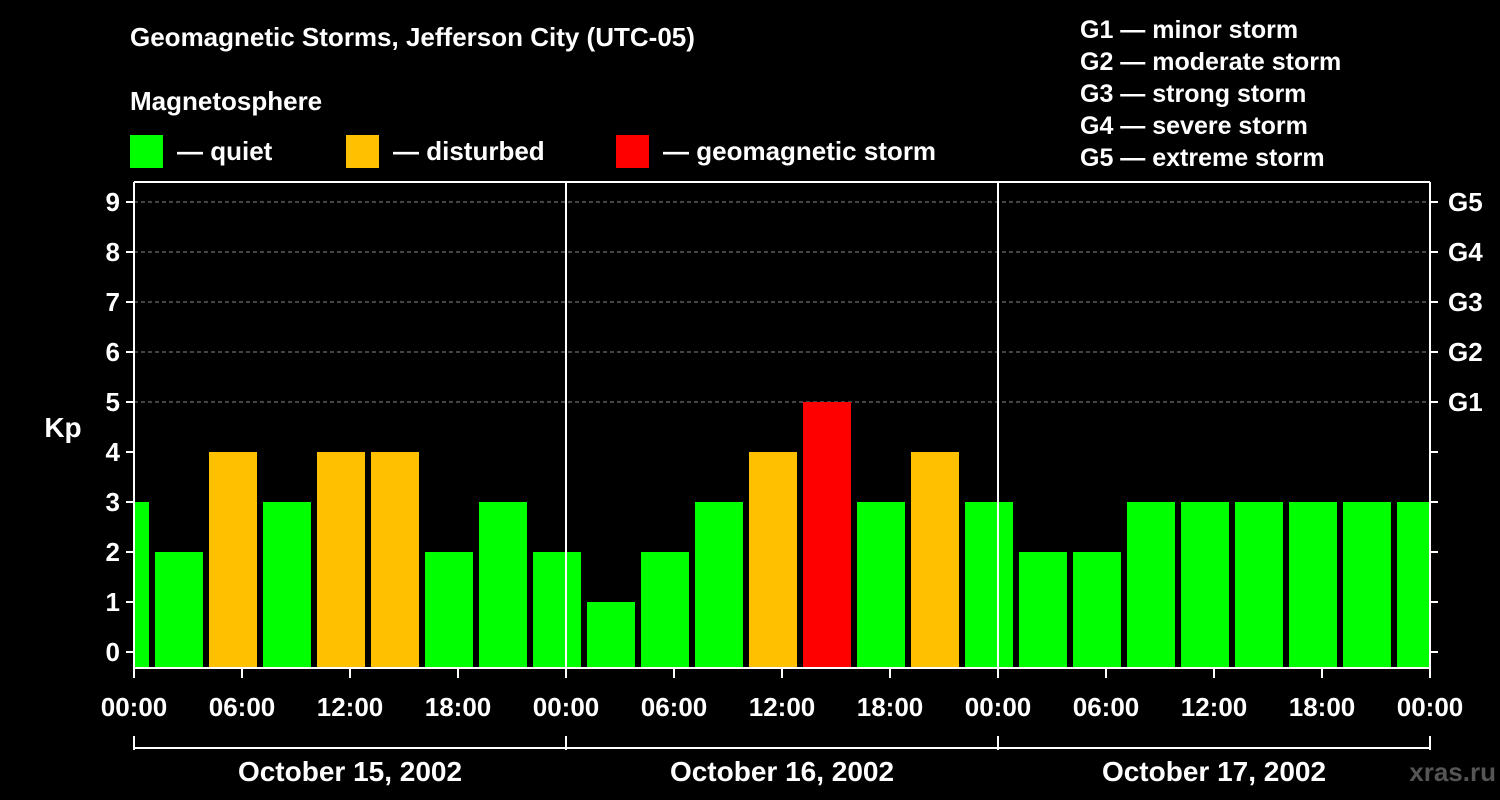 This screenshot has height=800, width=1500. Describe the element at coordinates (225, 150) in the screenshot. I see `legend-label-quiet: — quiet` at that location.